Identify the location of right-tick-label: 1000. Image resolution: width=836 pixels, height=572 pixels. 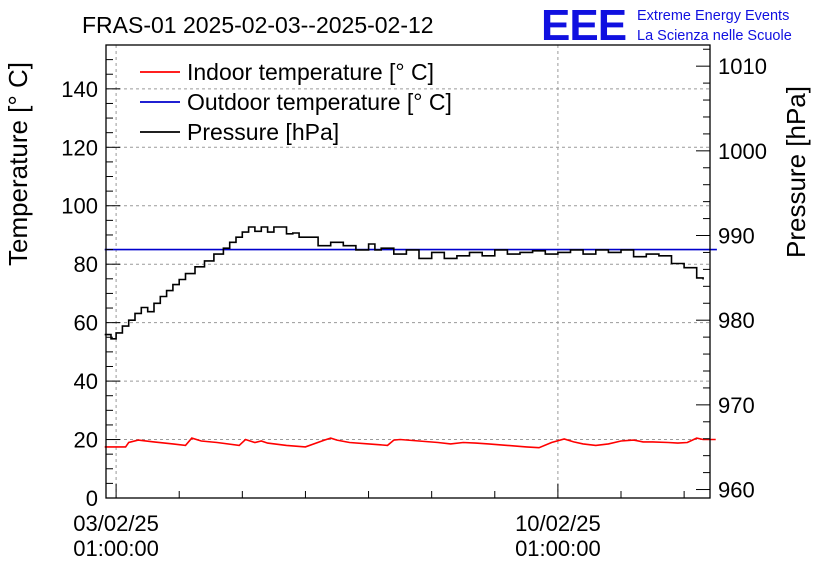
(742, 151).